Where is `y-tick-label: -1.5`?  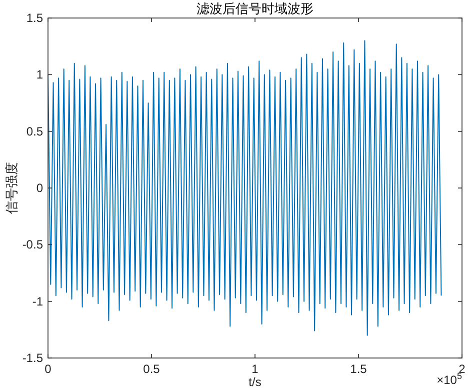 y-tick-label: -1.5 is located at coordinates (33, 358).